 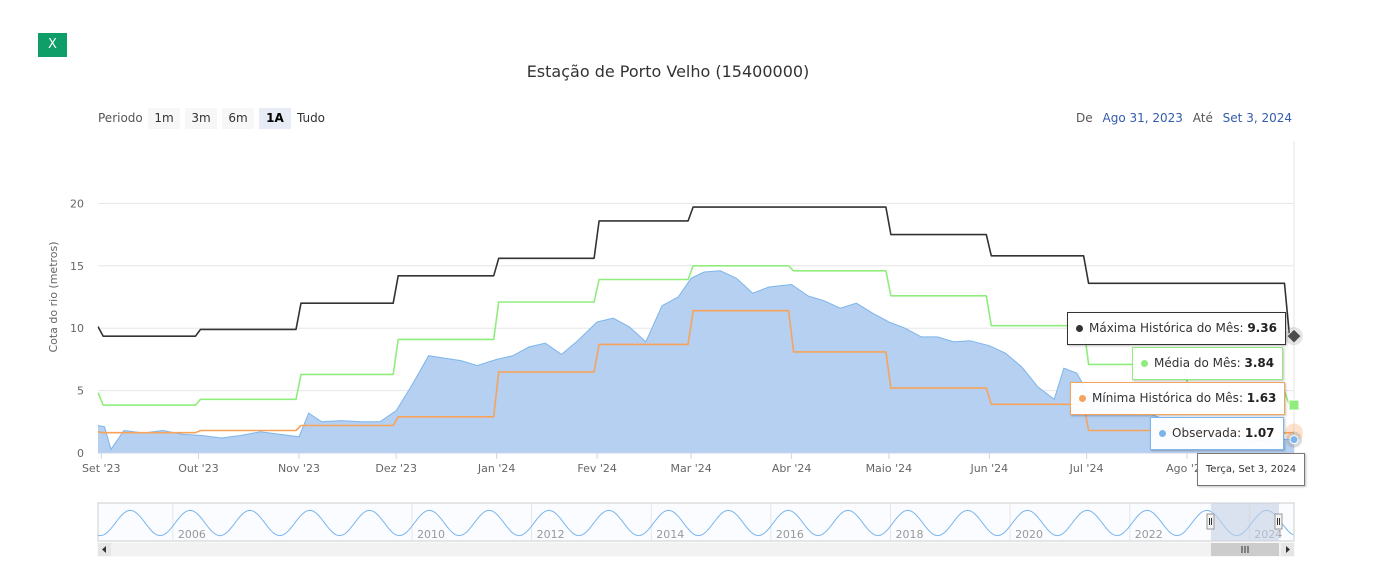 I want to click on tooltip-observada: Observada: 1.07, so click(x=1217, y=433).